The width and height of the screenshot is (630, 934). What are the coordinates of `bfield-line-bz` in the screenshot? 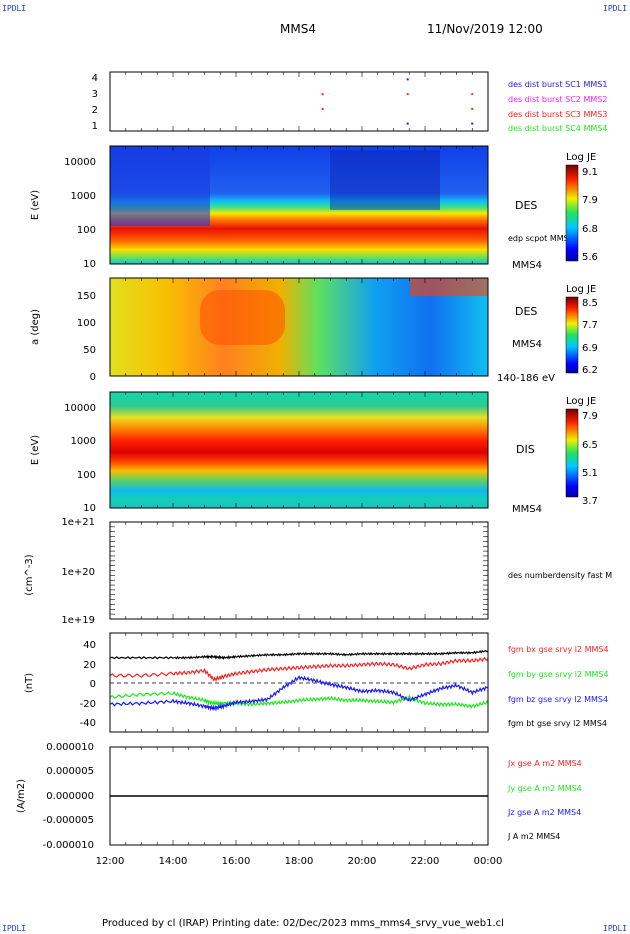 It's located at (299, 693).